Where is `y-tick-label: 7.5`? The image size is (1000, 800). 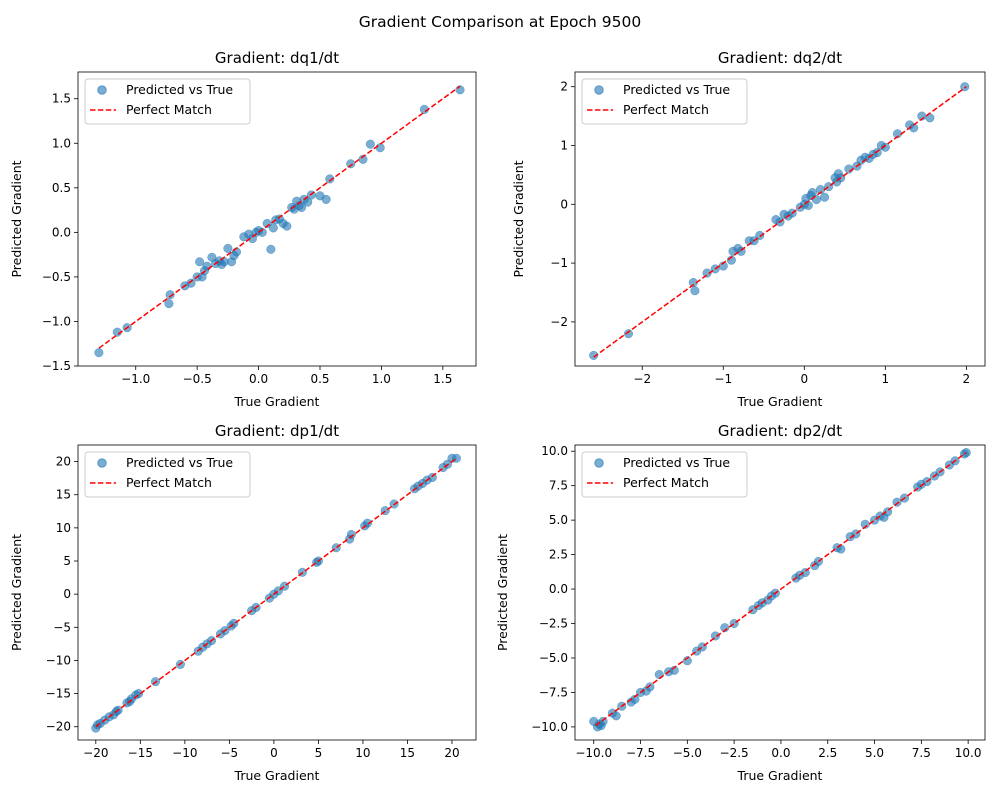 y-tick-label: 7.5 is located at coordinates (558, 486).